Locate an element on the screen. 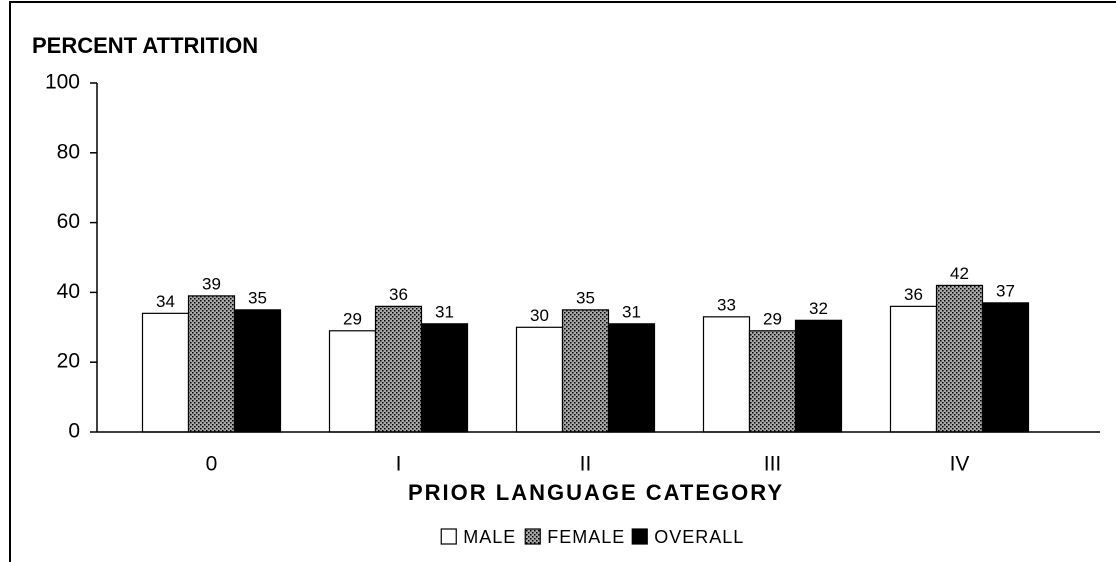 The height and width of the screenshot is (562, 1116). chart-title: PERCENT ATTRITION is located at coordinates (145, 45).